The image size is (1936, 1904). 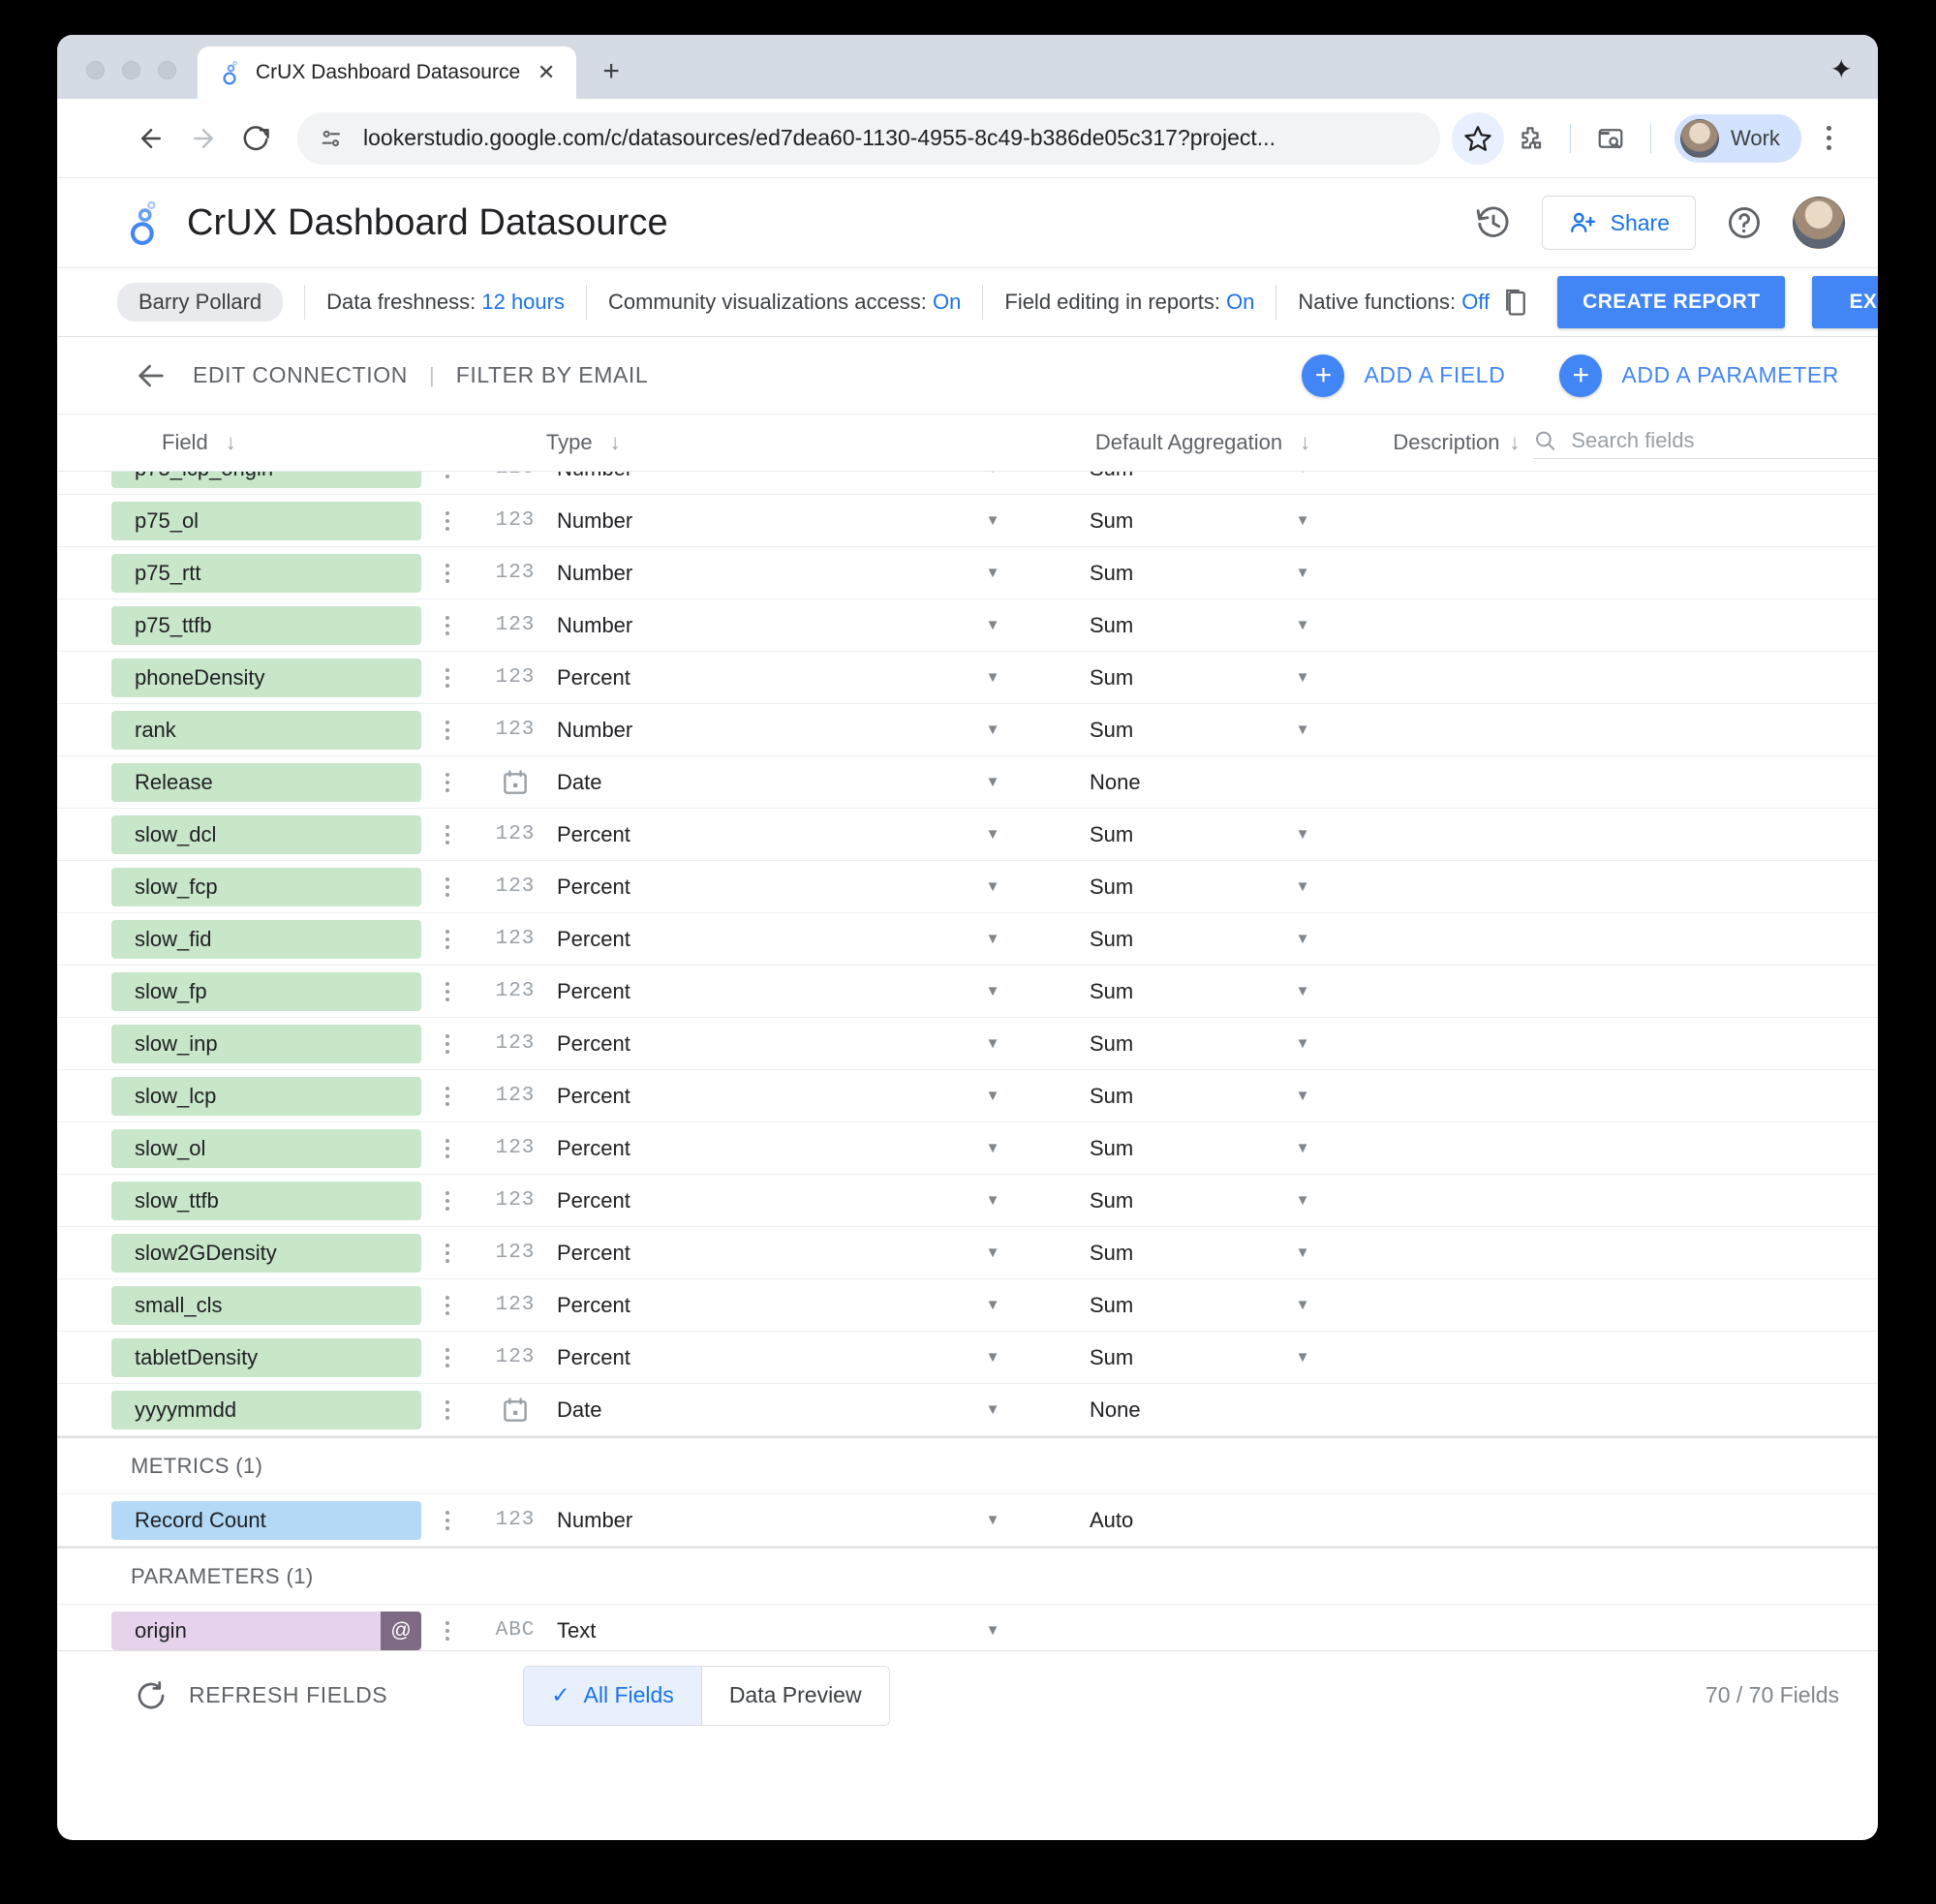 I want to click on dimension-field-chip: Release, so click(x=266, y=782).